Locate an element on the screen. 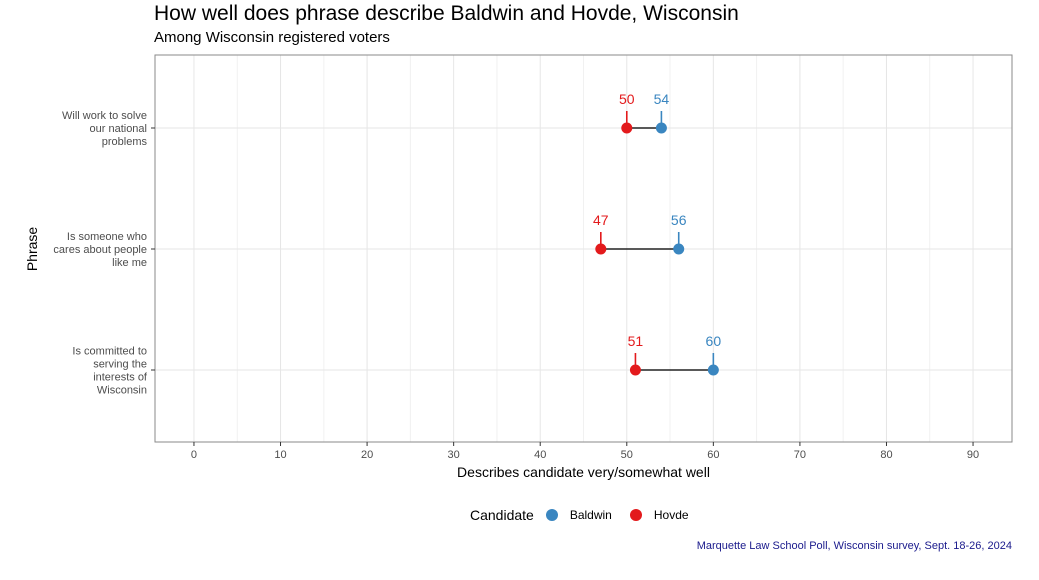  y-tick-label: cares about people is located at coordinates (100, 250).